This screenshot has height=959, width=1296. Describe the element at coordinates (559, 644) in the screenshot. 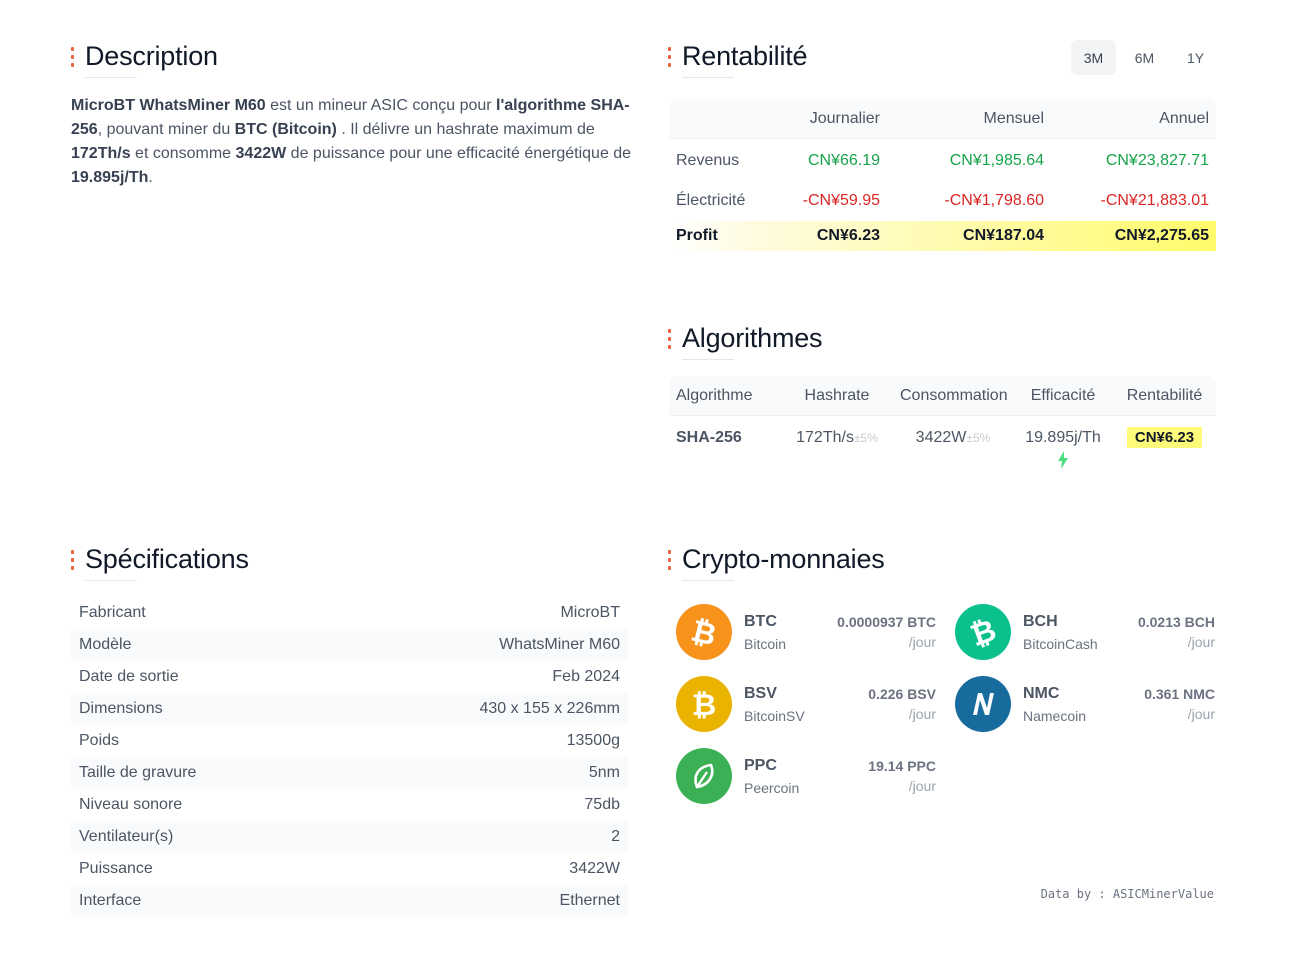

I see `spec-value: WhatsMiner M60` at that location.